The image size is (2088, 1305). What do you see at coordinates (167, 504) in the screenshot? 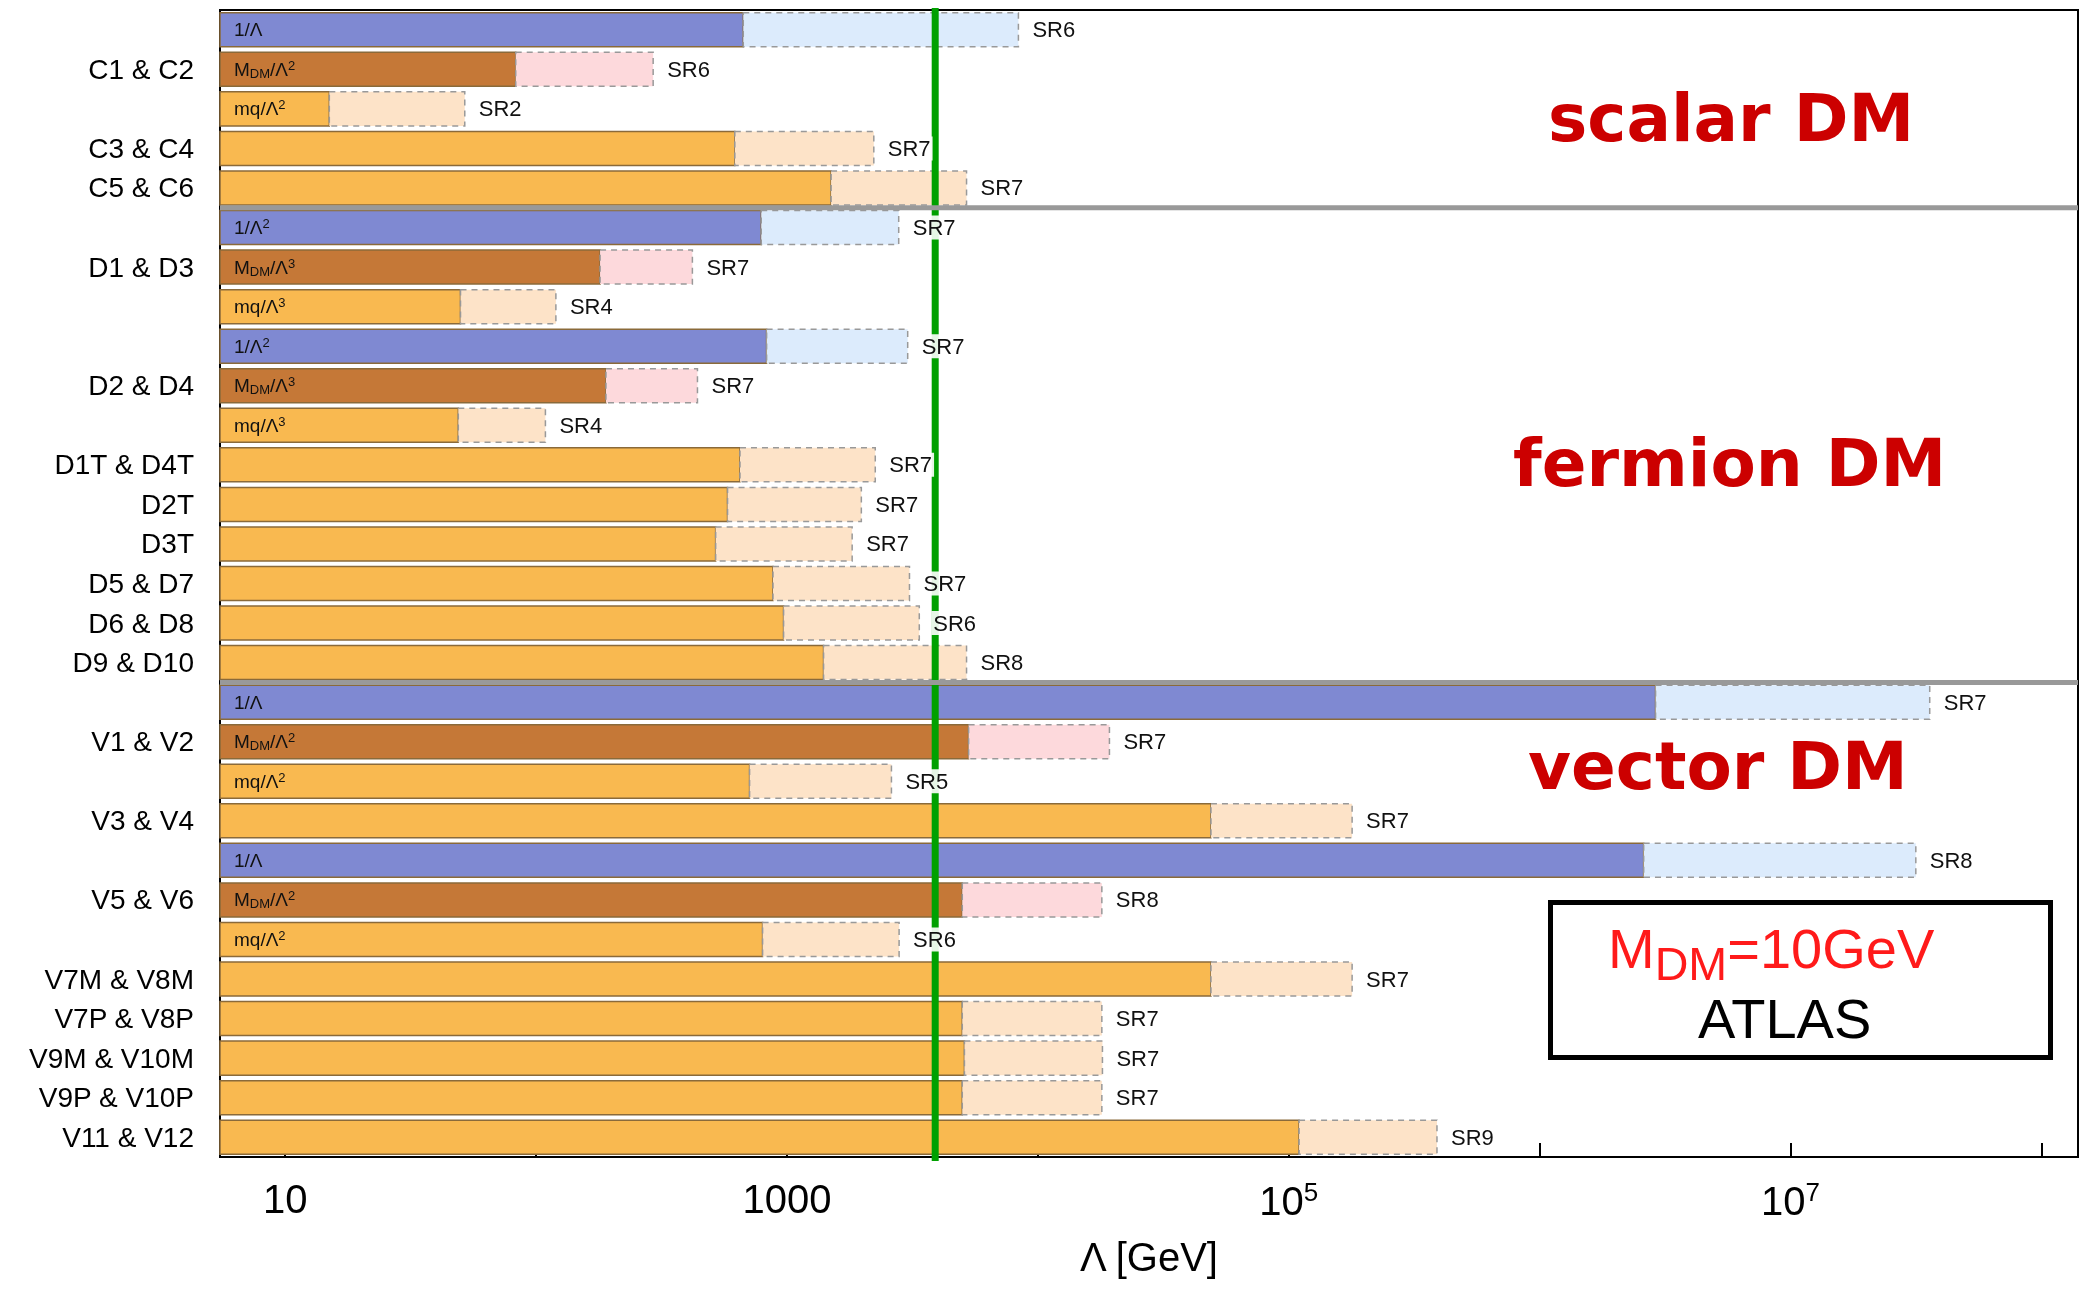
I see `y-tick-label: D2T` at bounding box center [167, 504].